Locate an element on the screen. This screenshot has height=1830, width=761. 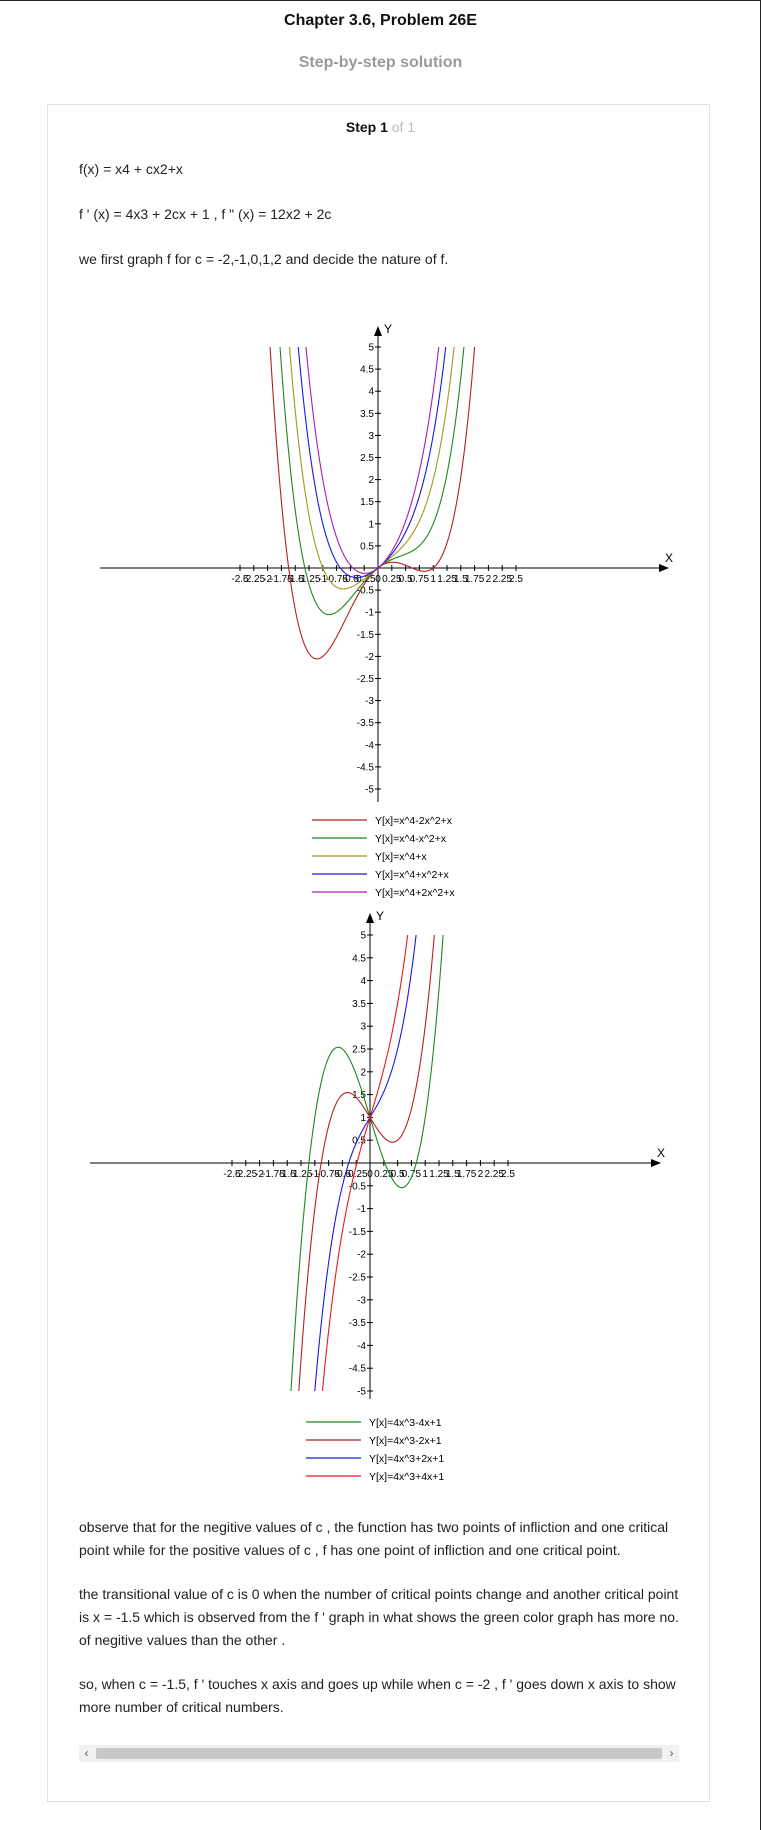
window-border-top is located at coordinates (380, 0).